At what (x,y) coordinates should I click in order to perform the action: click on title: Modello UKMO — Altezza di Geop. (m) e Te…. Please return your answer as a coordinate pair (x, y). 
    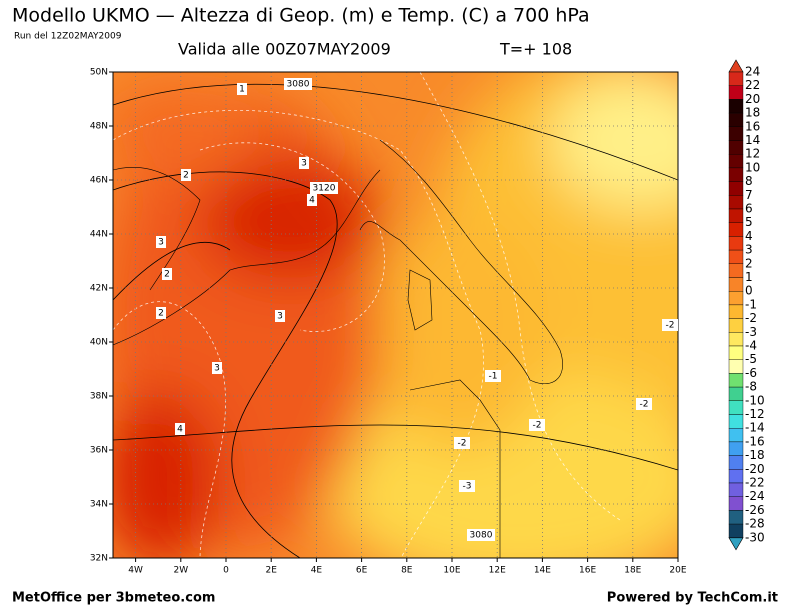
    Looking at the image, I should click on (301, 16).